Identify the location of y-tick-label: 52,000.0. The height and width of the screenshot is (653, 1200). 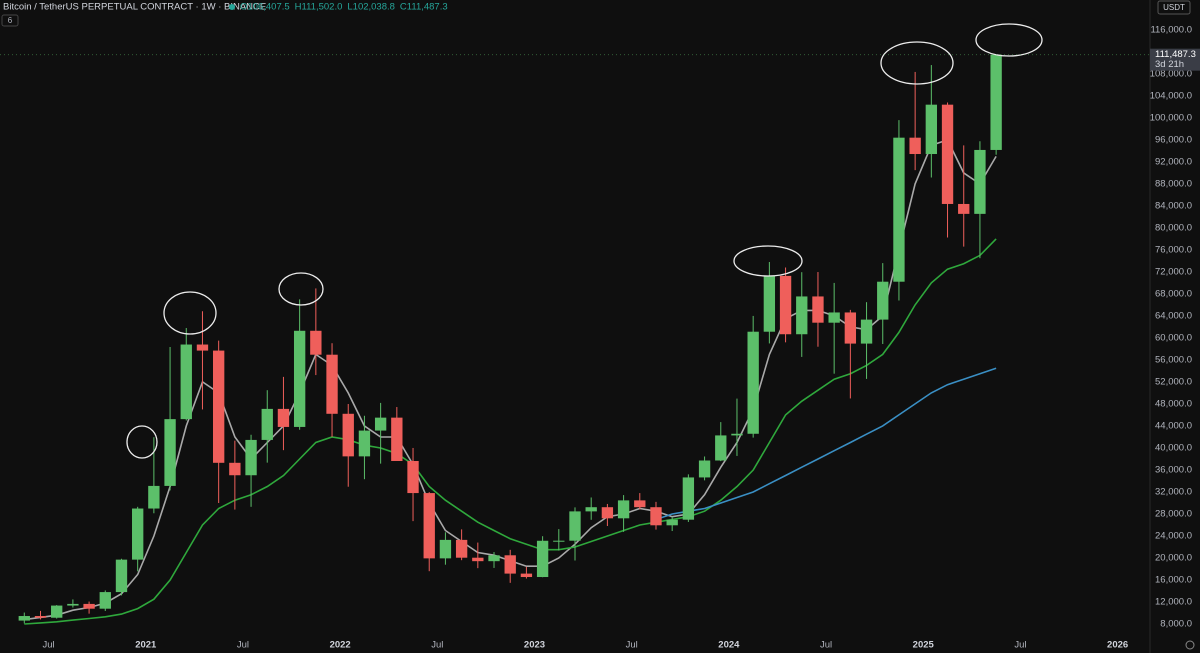
(1173, 381).